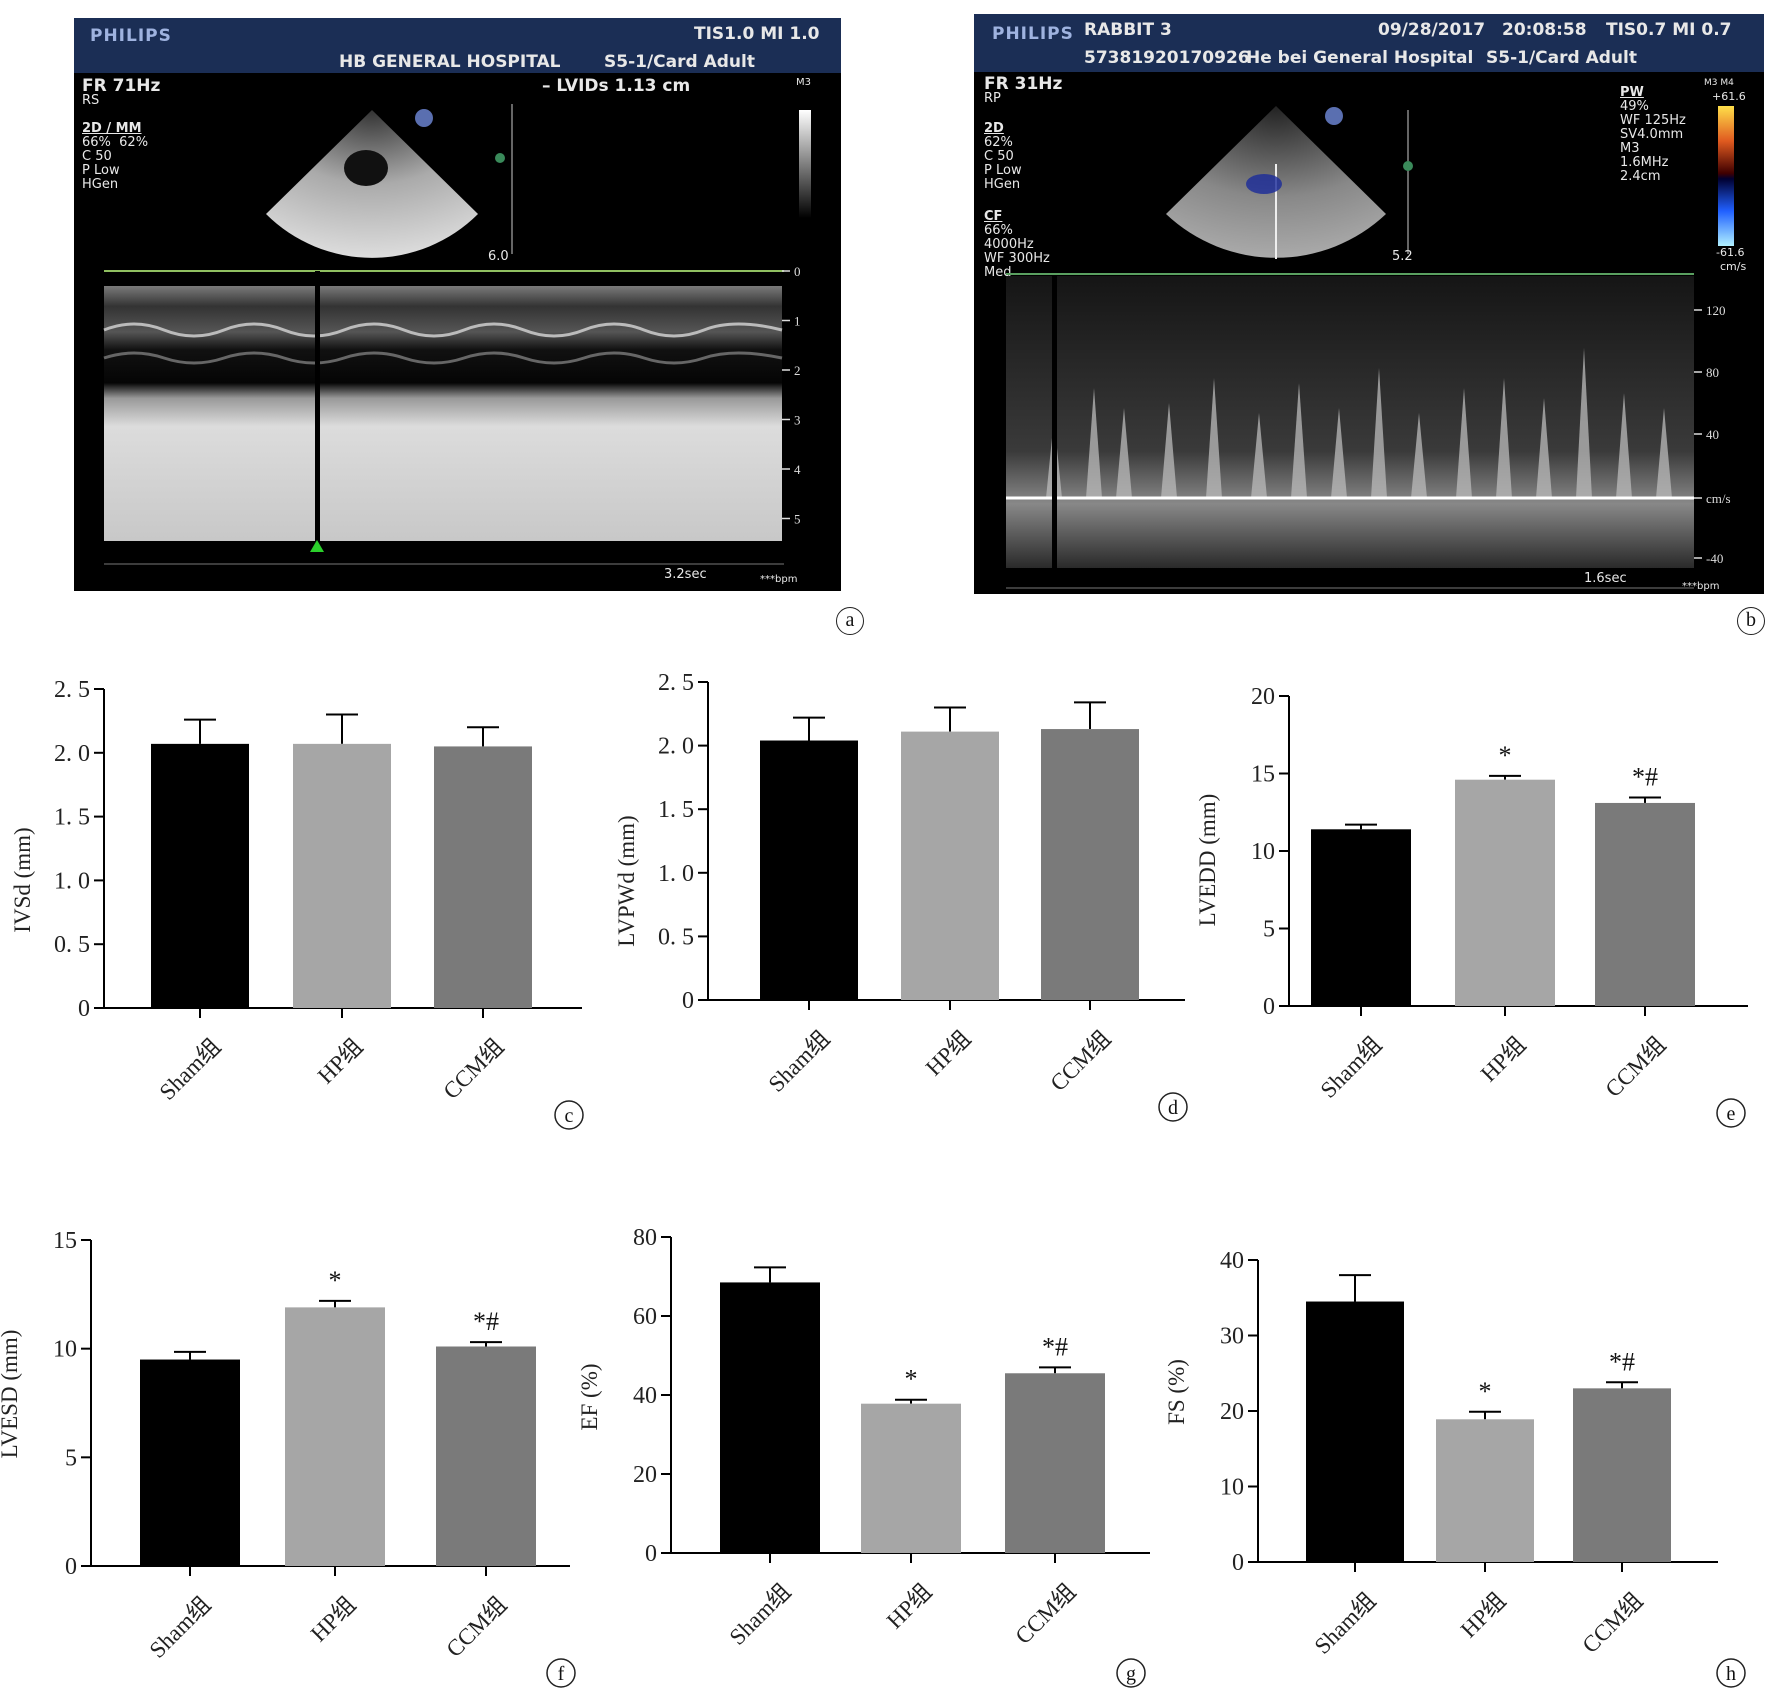 The image size is (1772, 1697). I want to click on chart-f-y-tick-label: 5, so click(71, 1458).